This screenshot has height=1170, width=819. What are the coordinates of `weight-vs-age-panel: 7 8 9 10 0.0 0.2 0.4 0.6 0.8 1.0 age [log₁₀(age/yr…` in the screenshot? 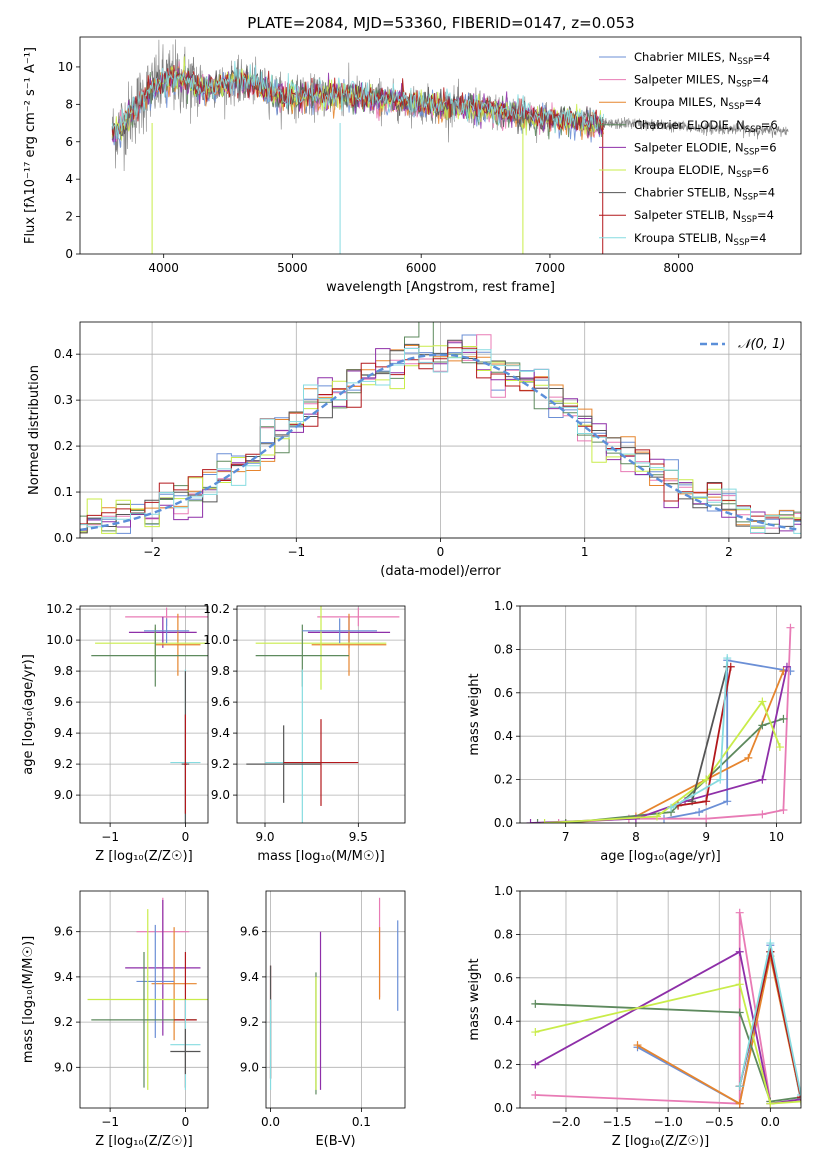 It's located at (634, 731).